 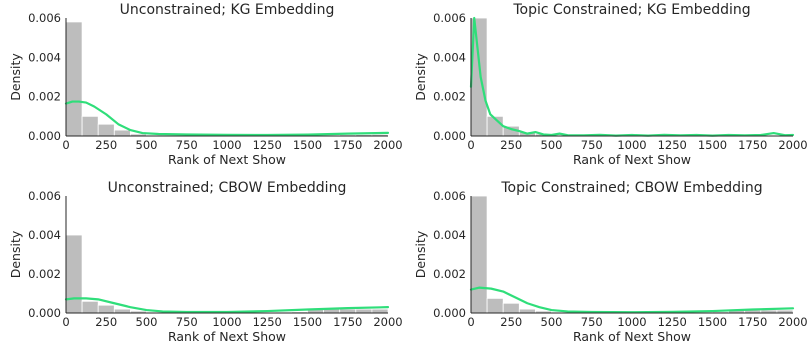 I want to click on subplot-title: Unconstrained; CBOW Embedding, so click(x=227, y=188).